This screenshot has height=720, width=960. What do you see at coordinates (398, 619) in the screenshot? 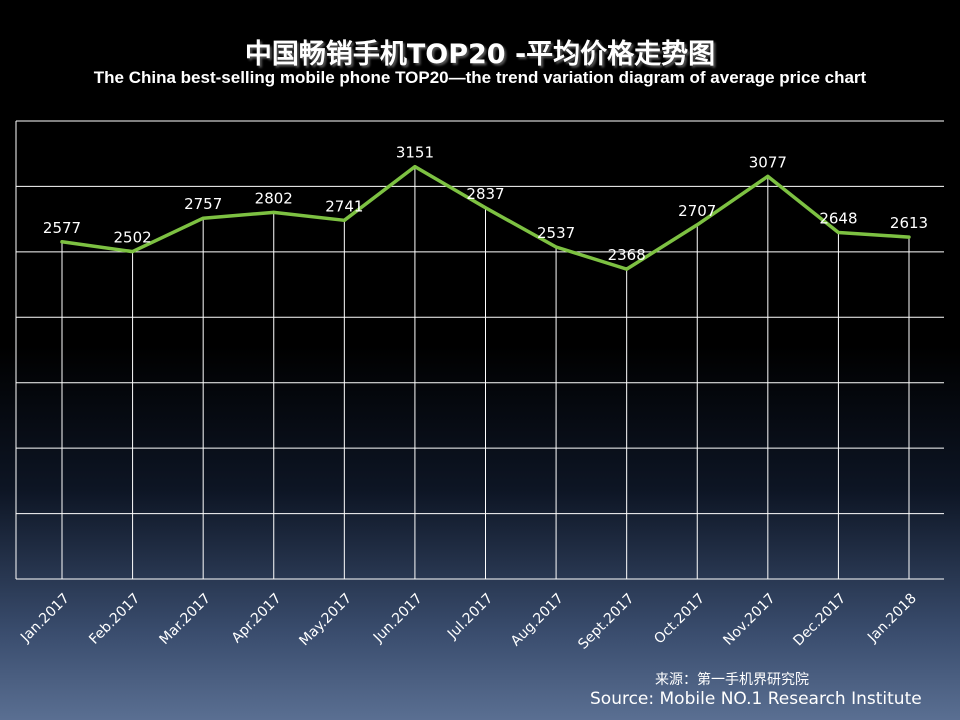
I see `x-tick-label: Jun.2017` at bounding box center [398, 619].